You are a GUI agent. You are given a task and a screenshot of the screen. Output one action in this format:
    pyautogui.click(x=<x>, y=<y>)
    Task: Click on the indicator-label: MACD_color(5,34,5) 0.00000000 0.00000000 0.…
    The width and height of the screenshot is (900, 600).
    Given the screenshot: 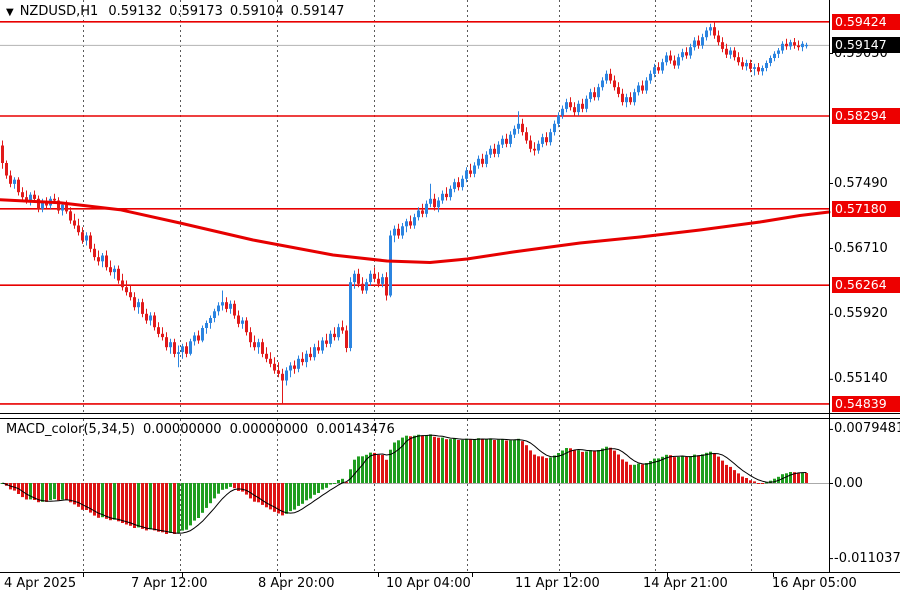 What is the action you would take?
    pyautogui.click(x=204, y=429)
    